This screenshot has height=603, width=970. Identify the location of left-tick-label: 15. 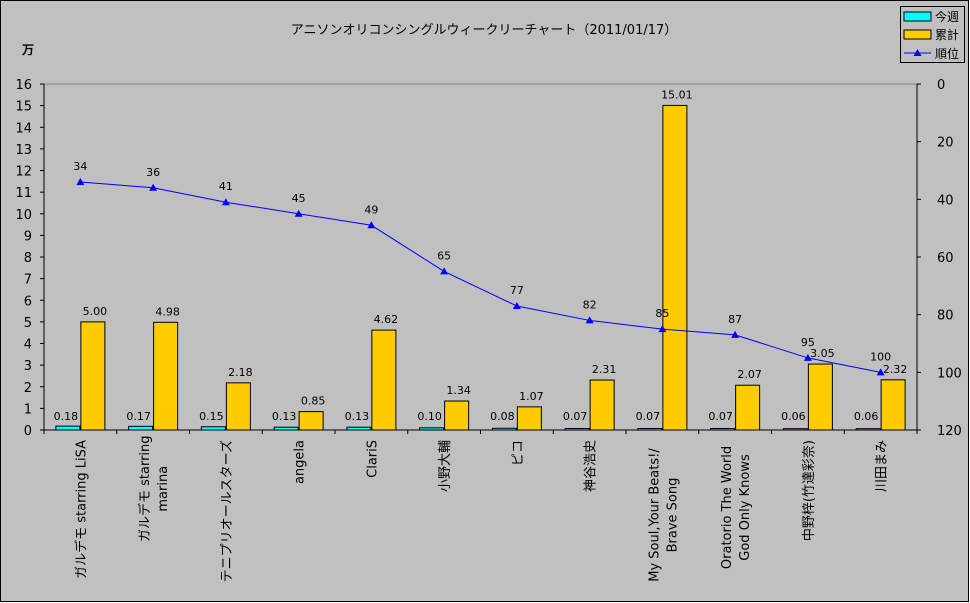
(23, 107).